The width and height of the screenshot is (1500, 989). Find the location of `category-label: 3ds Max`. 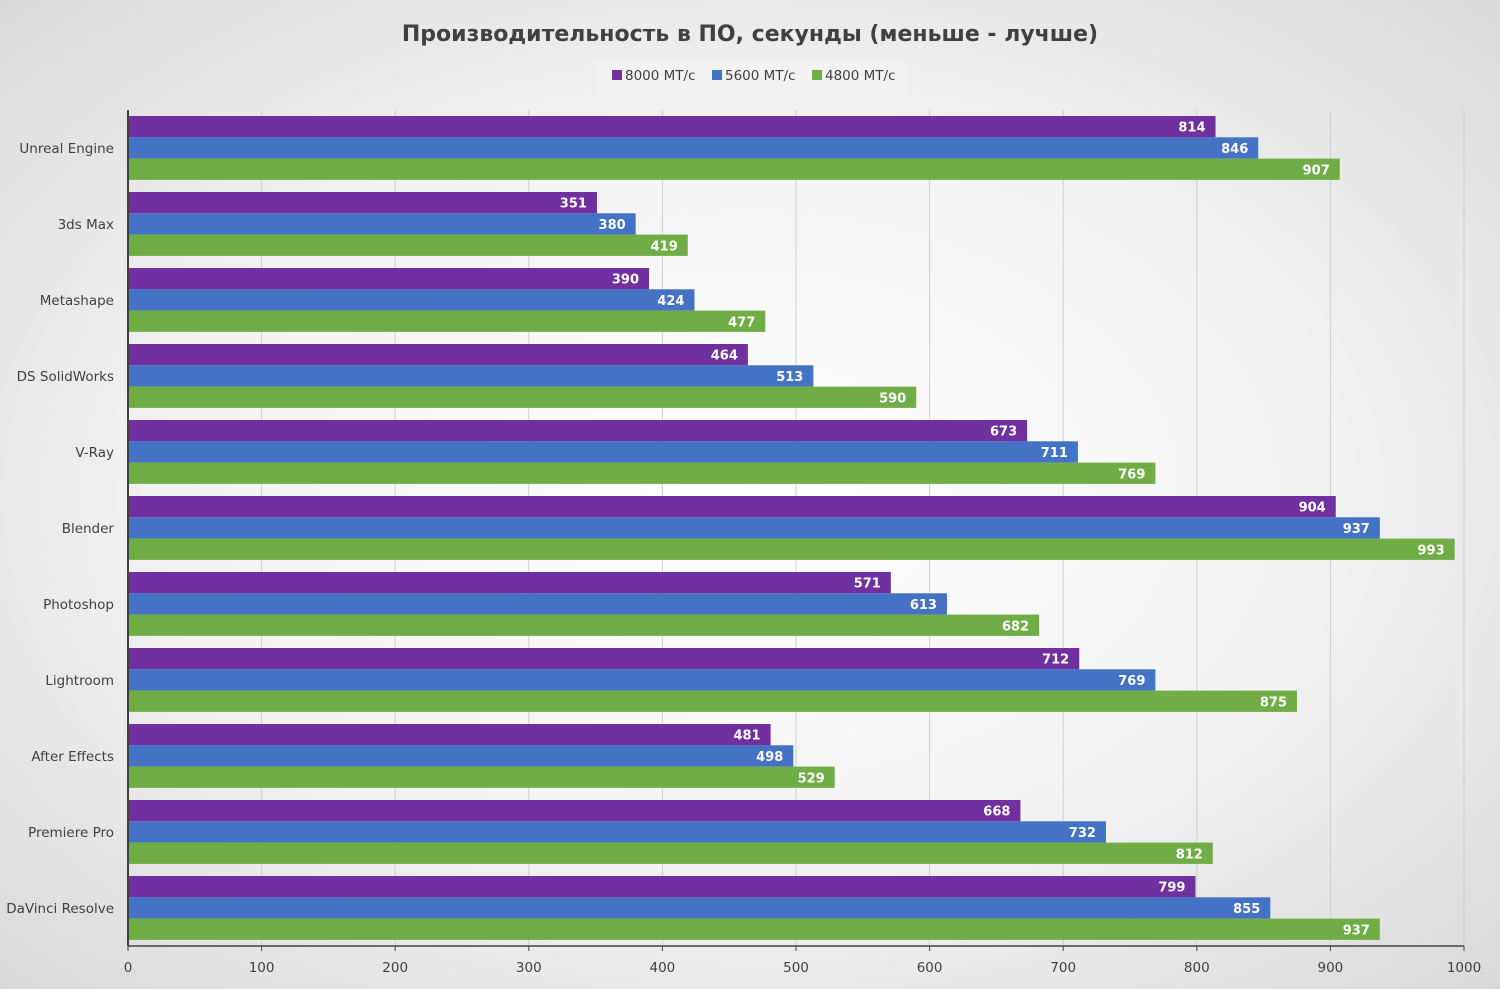

category-label: 3ds Max is located at coordinates (86, 225).